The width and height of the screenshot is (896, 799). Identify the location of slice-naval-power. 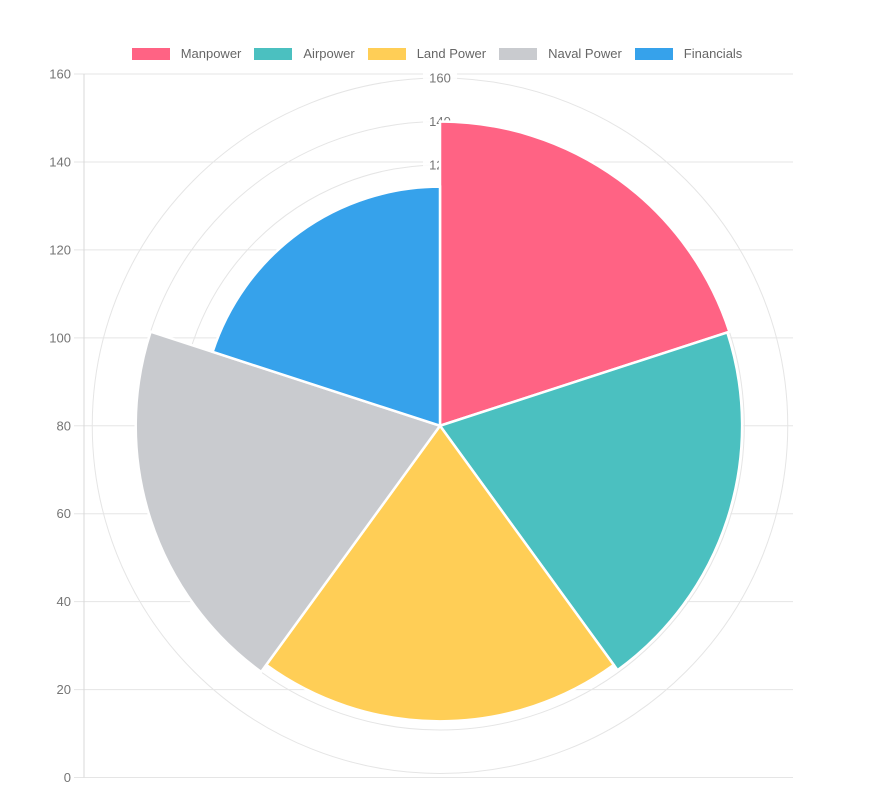
(288, 502).